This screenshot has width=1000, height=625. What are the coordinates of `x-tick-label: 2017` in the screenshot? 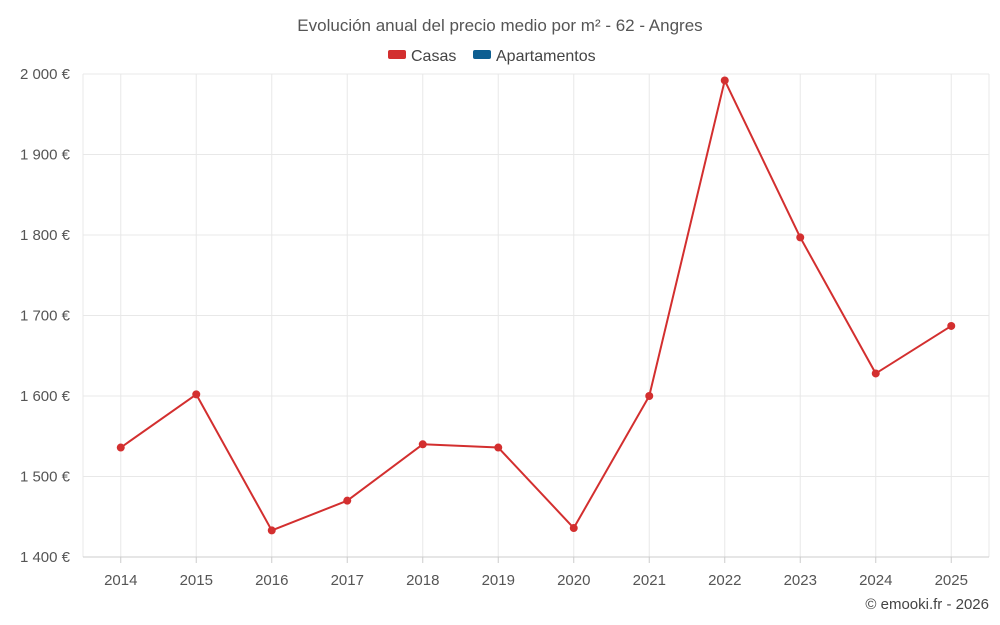 It's located at (347, 580).